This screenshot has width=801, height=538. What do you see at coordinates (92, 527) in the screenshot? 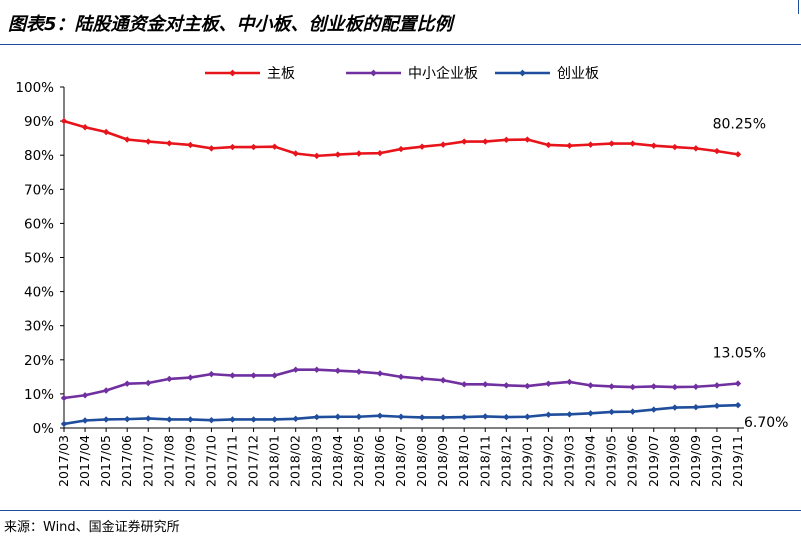
I see `source-note: 来源：Wind、国金证券研究所` at bounding box center [92, 527].